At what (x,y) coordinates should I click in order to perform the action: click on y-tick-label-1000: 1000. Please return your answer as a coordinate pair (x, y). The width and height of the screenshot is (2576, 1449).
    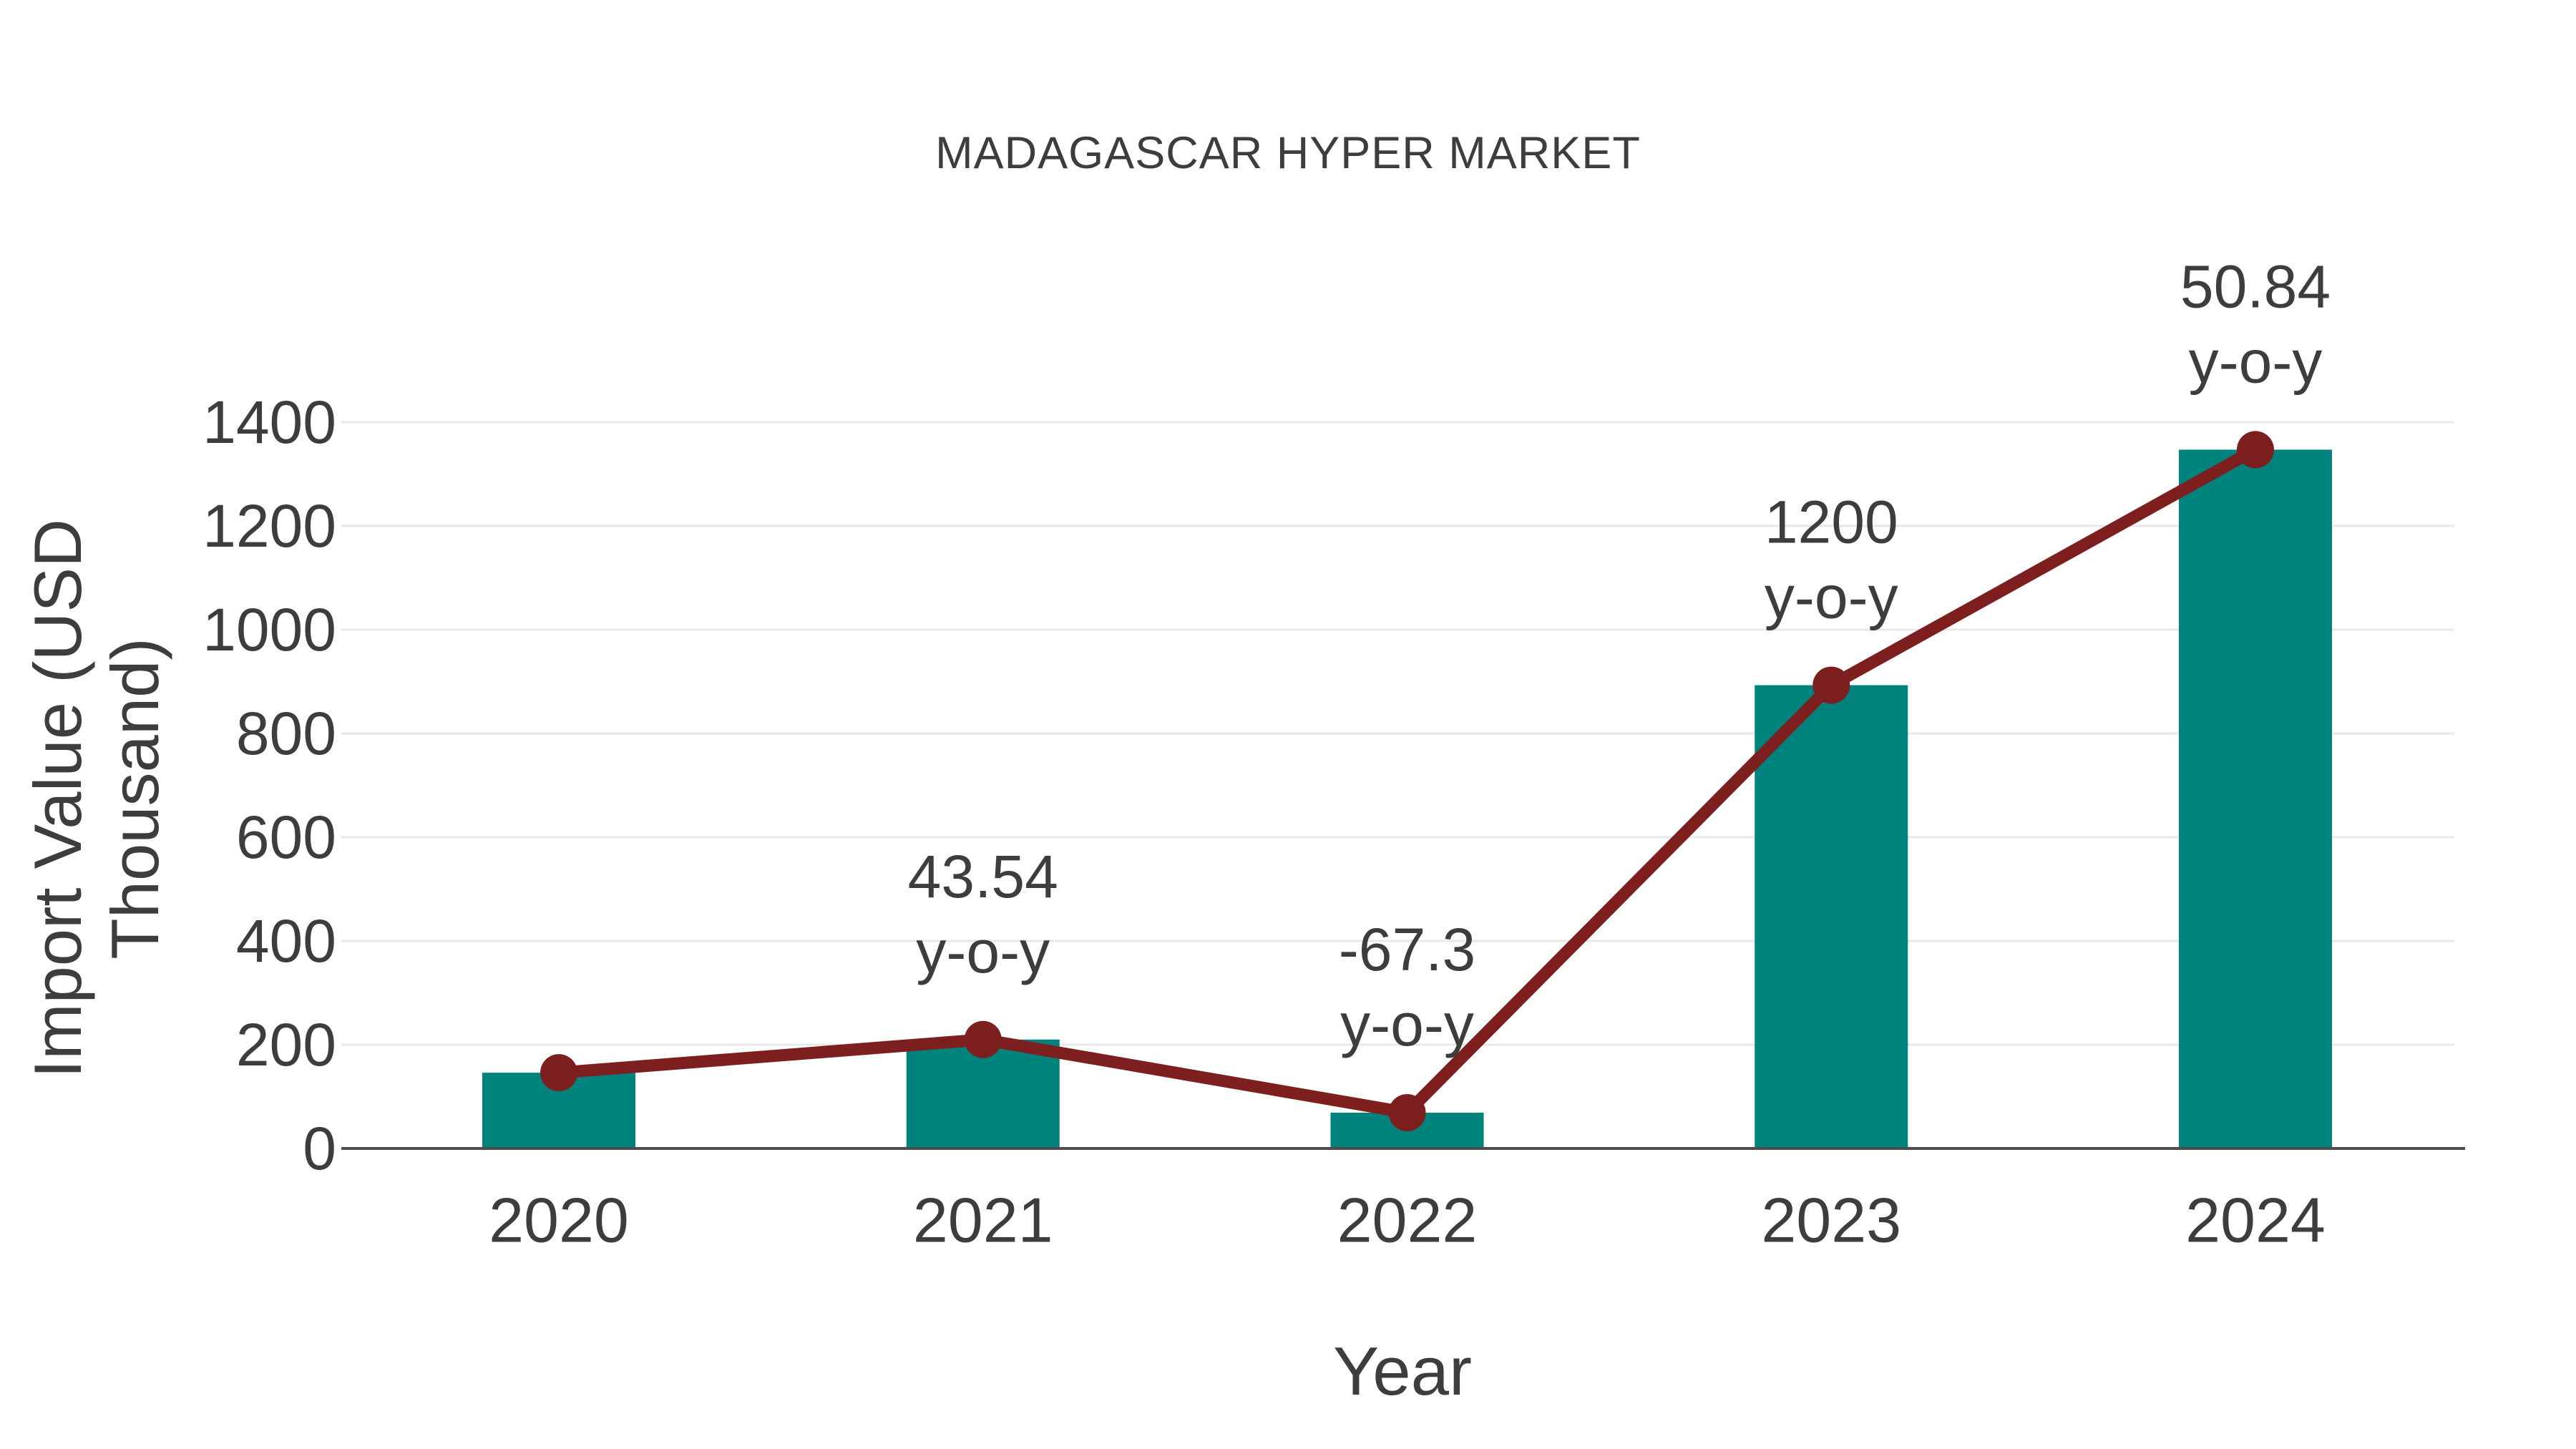
    Looking at the image, I should click on (269, 629).